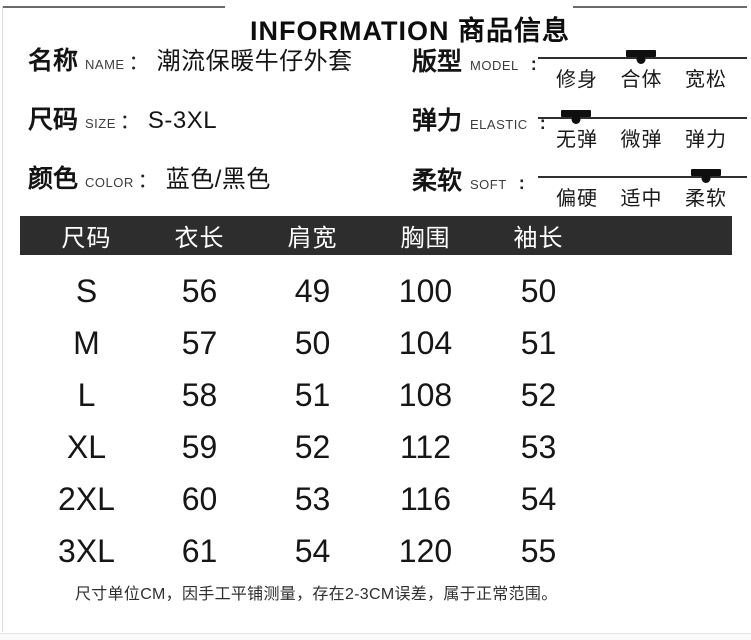  Describe the element at coordinates (199, 446) in the screenshot. I see `table-cell: 59` at that location.